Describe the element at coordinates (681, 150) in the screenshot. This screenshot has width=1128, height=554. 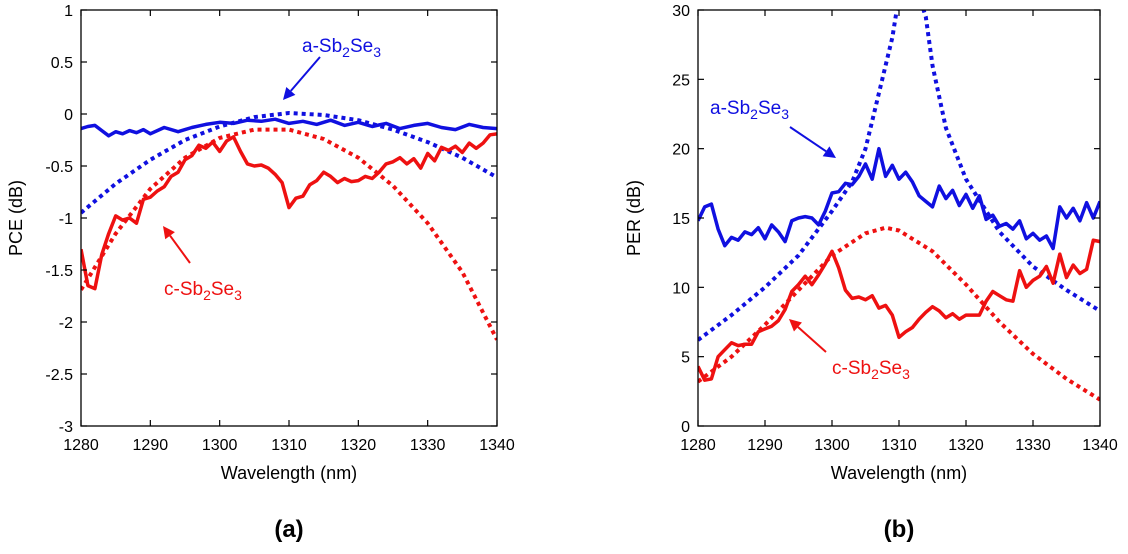
I see `y-tick-label: 20` at that location.